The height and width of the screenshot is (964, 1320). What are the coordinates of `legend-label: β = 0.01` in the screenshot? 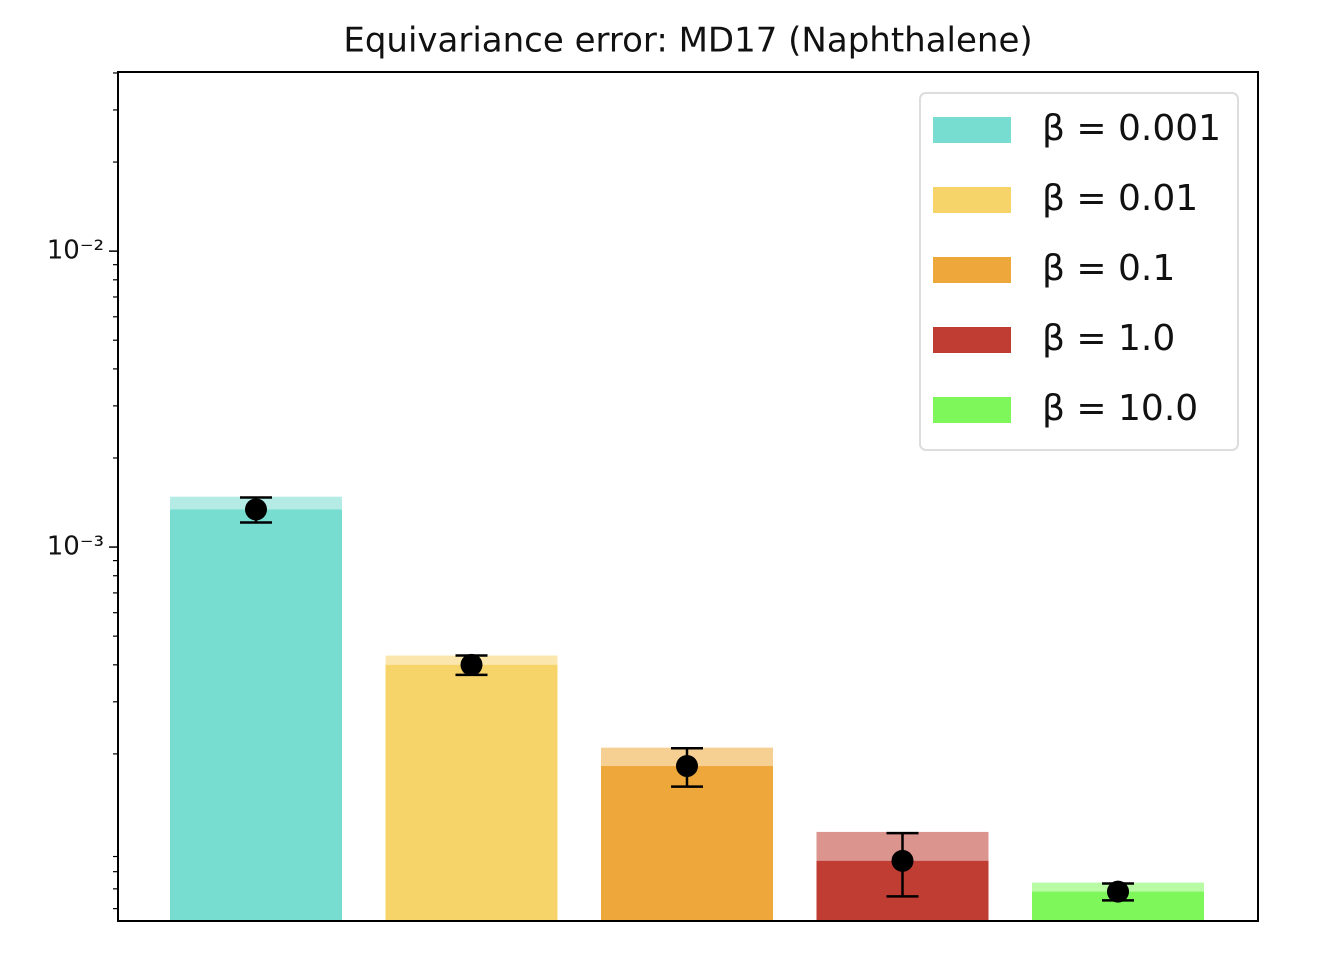 It's located at (1120, 198).